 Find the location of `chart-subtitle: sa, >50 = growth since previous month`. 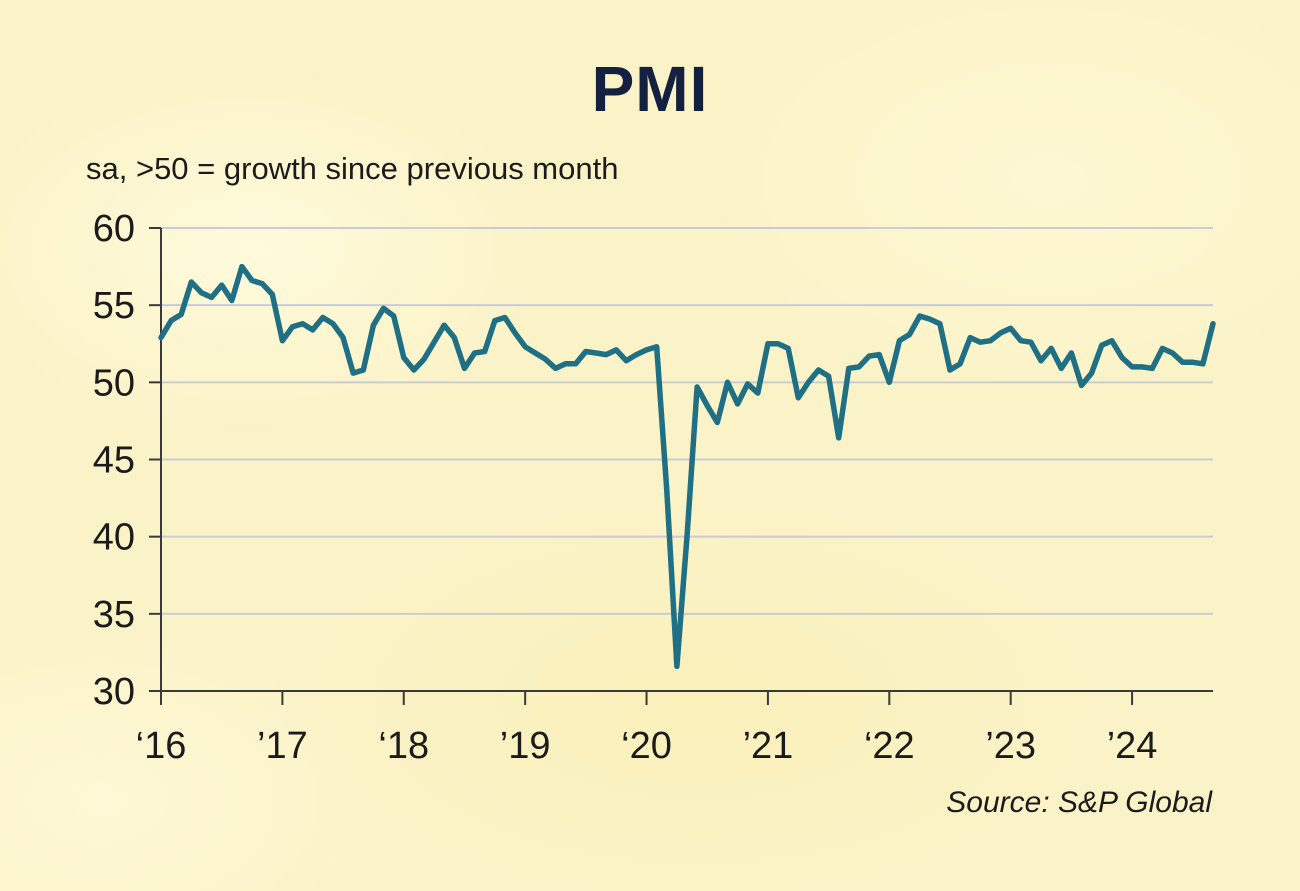

chart-subtitle: sa, >50 = growth since previous month is located at coordinates (352, 168).